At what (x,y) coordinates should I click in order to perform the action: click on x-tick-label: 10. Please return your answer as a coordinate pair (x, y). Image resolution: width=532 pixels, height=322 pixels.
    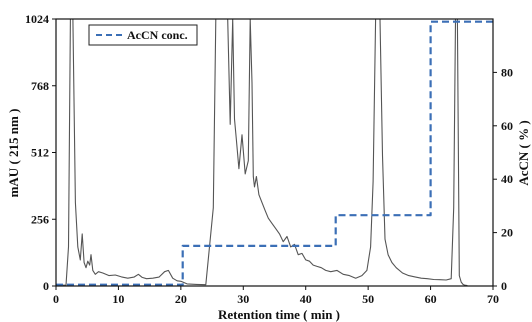
    Looking at the image, I should click on (118, 299).